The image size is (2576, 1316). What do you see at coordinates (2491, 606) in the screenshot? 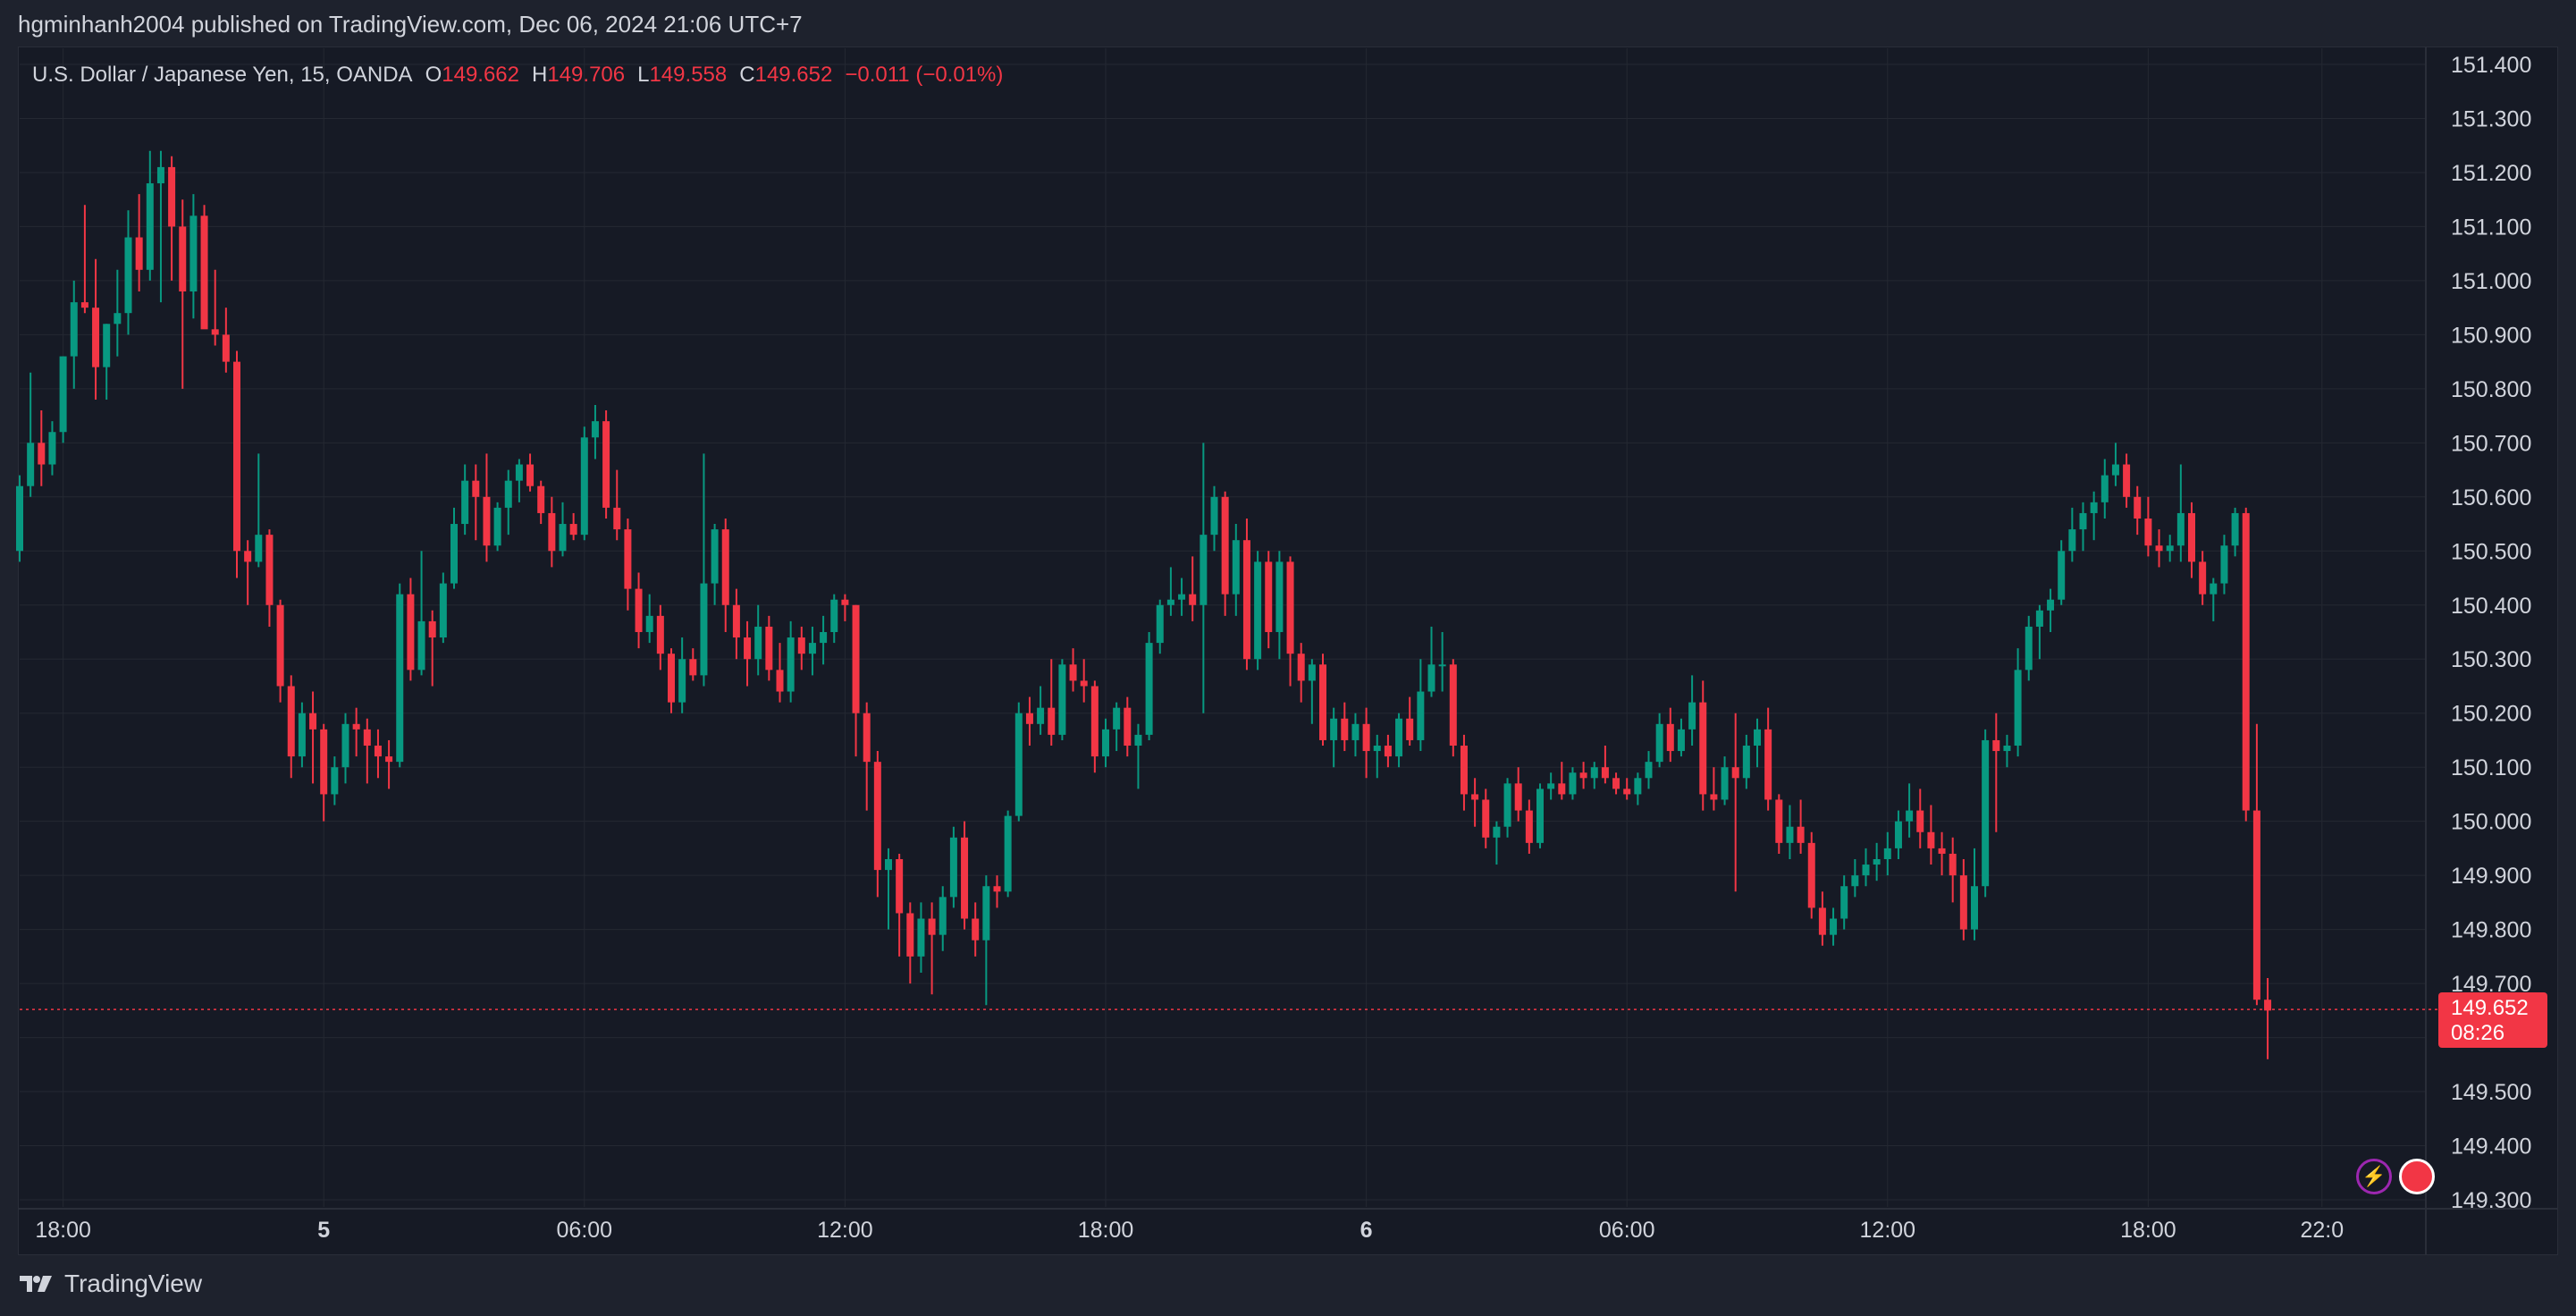
I see `price-tick-label: 150.400` at bounding box center [2491, 606].